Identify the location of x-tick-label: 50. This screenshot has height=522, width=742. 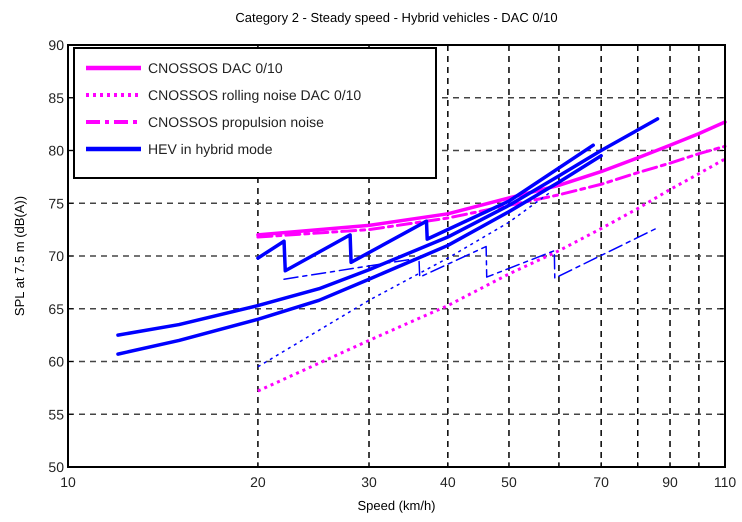
(509, 482).